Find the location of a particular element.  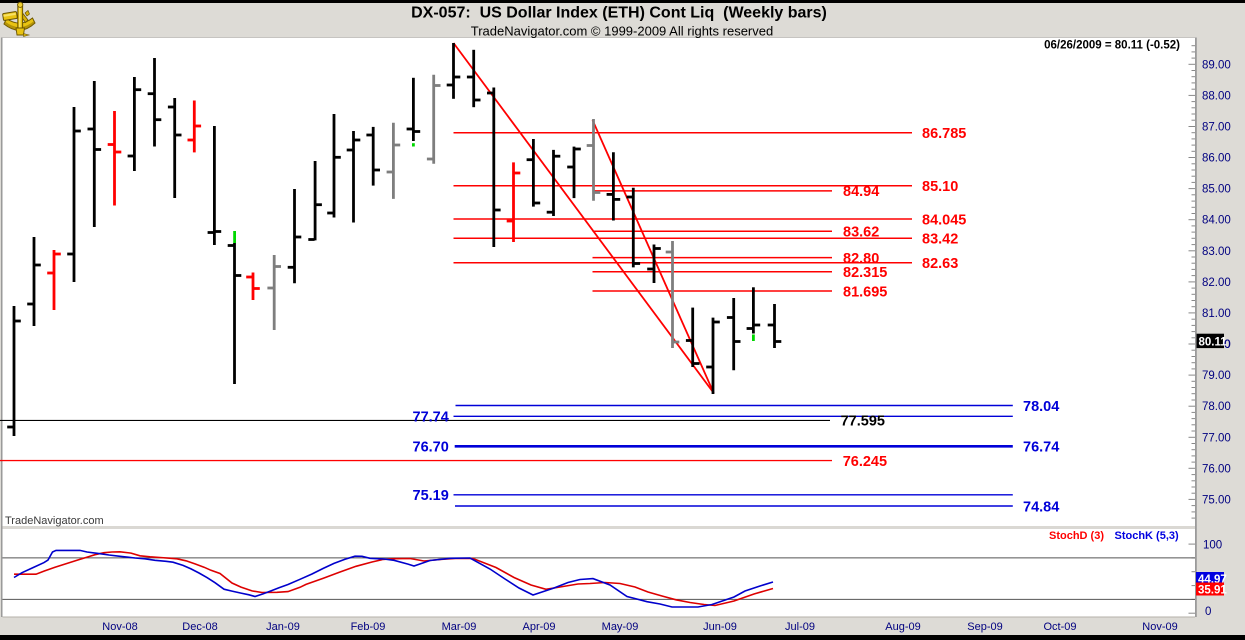

svg-text: StochK (5,3) is located at coordinates (1147, 536).